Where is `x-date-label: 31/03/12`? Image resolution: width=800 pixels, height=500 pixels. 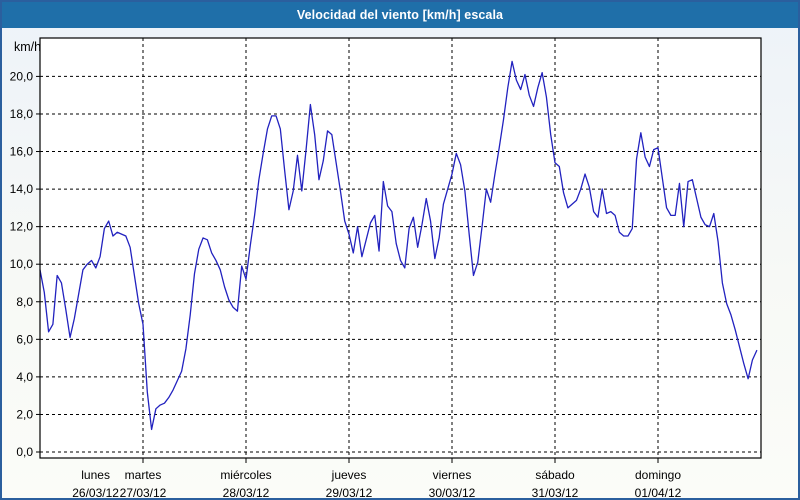
x-date-label: 31/03/12 is located at coordinates (555, 492).